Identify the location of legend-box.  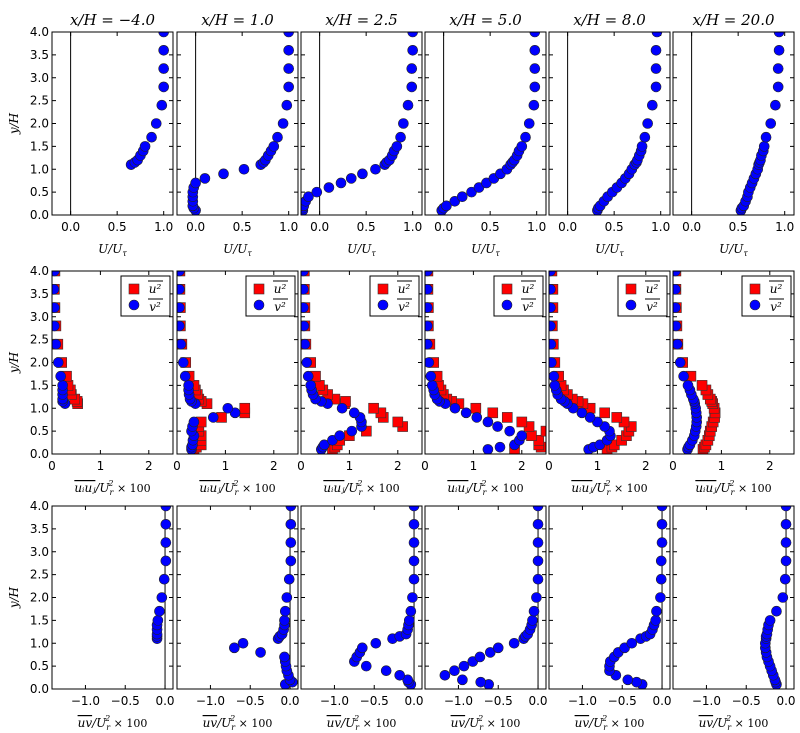
(642, 296).